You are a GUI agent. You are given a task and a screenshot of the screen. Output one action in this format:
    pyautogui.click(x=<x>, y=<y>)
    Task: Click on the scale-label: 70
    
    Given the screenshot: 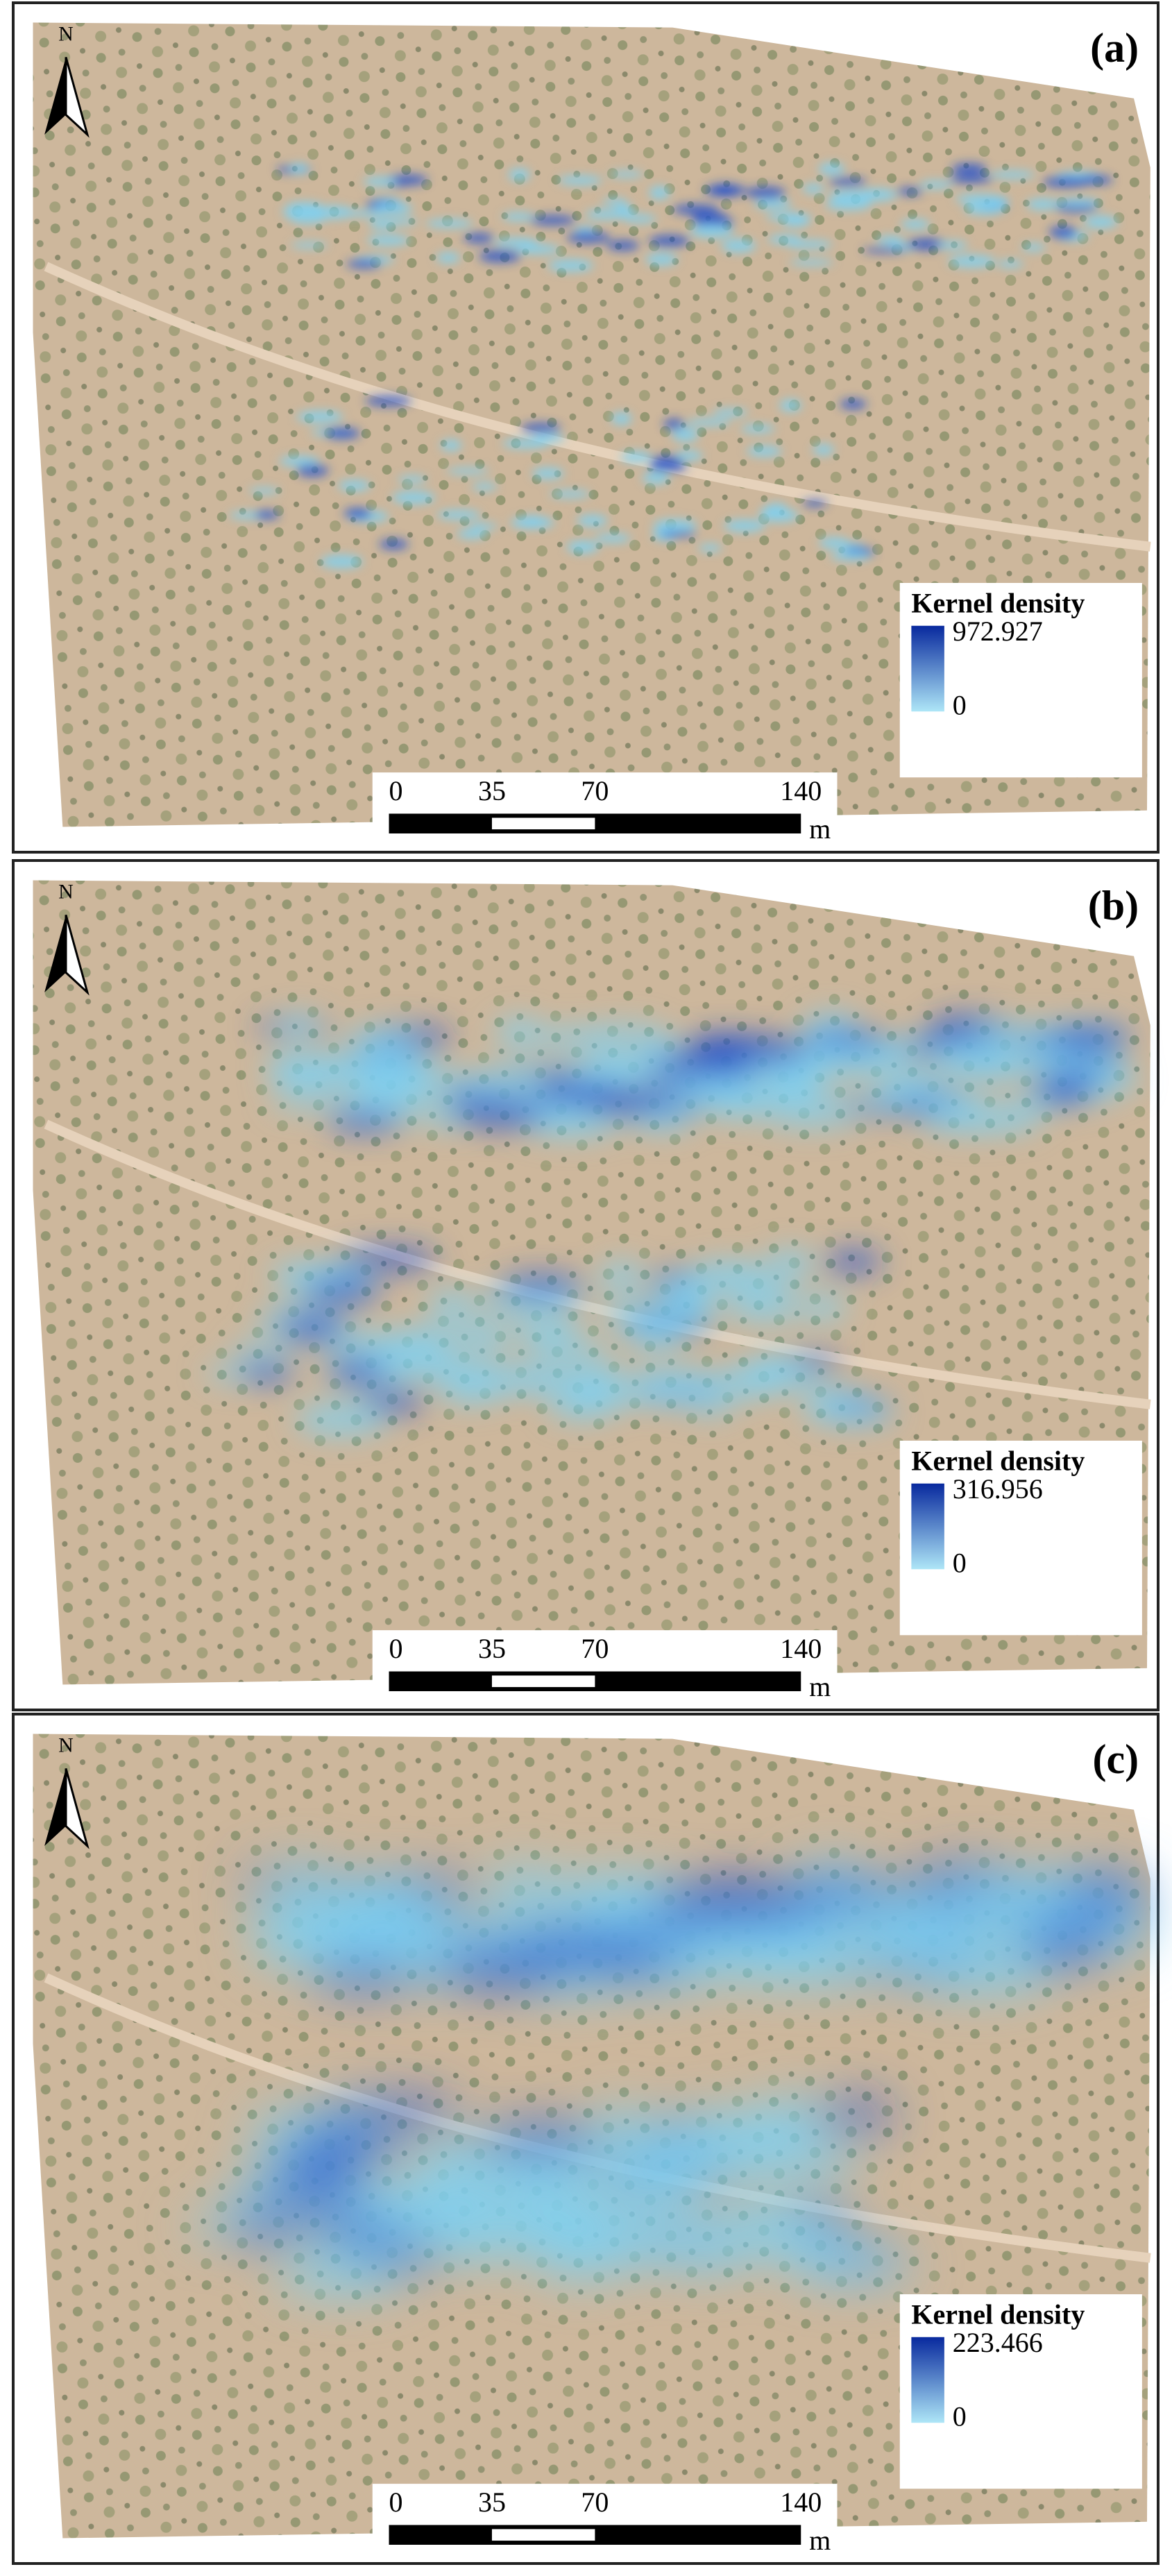 What is the action you would take?
    pyautogui.click(x=595, y=2502)
    